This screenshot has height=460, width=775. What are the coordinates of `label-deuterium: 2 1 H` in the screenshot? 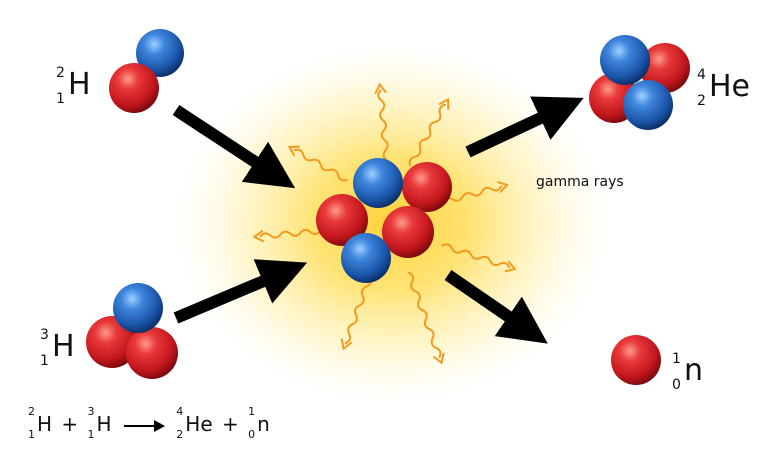 It's located at (73, 86).